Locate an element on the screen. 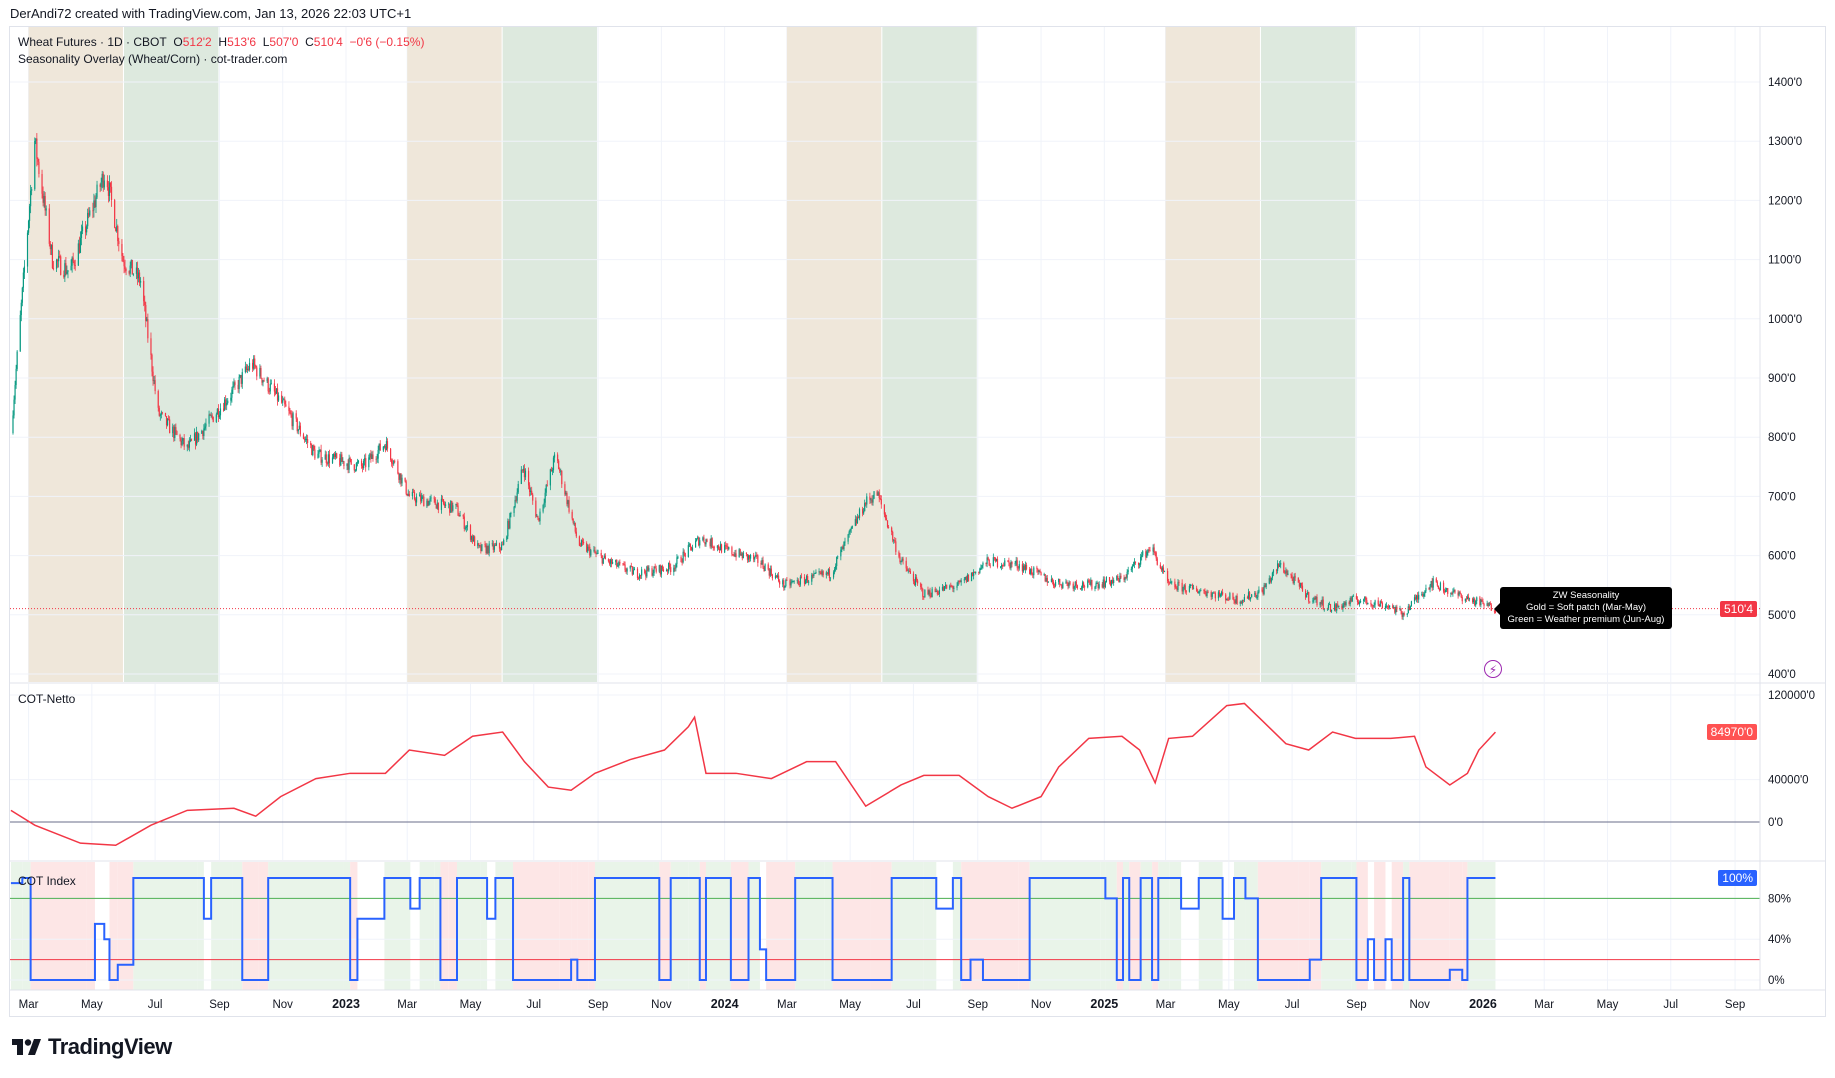 The height and width of the screenshot is (1078, 1835). cot-index-legend: COT Index is located at coordinates (47, 881).